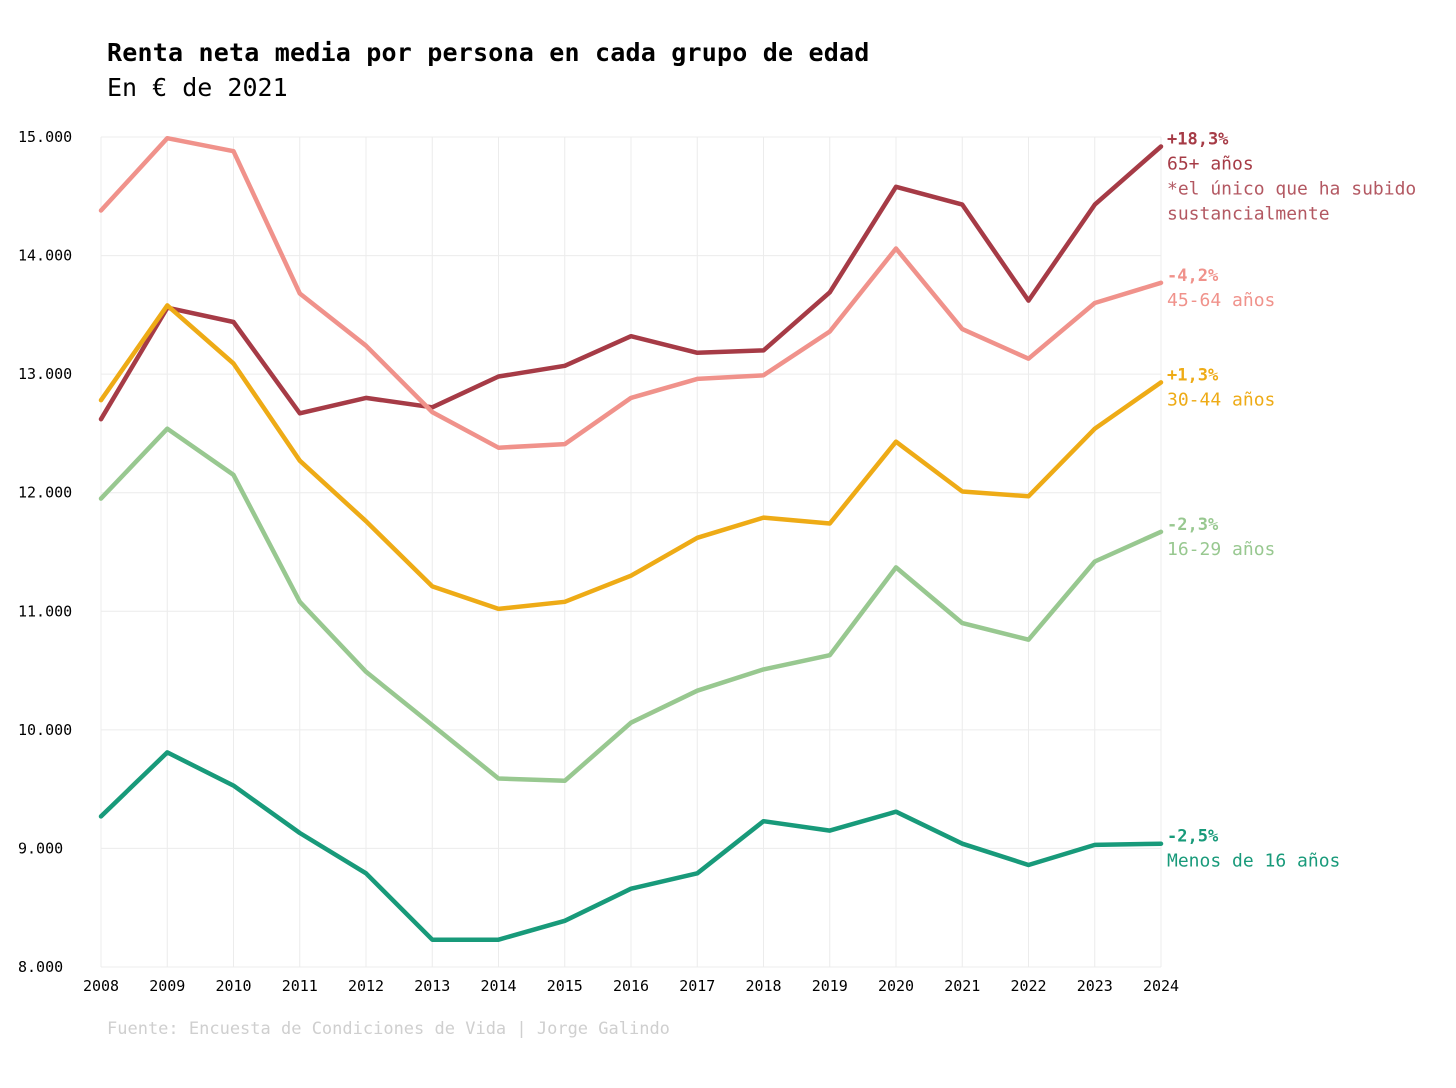  I want to click on x-tick-label: 2015, so click(565, 986).